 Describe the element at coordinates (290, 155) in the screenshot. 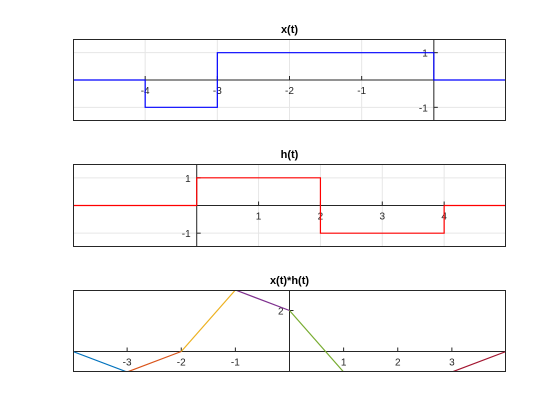

I see `chart-title: h(t)` at that location.